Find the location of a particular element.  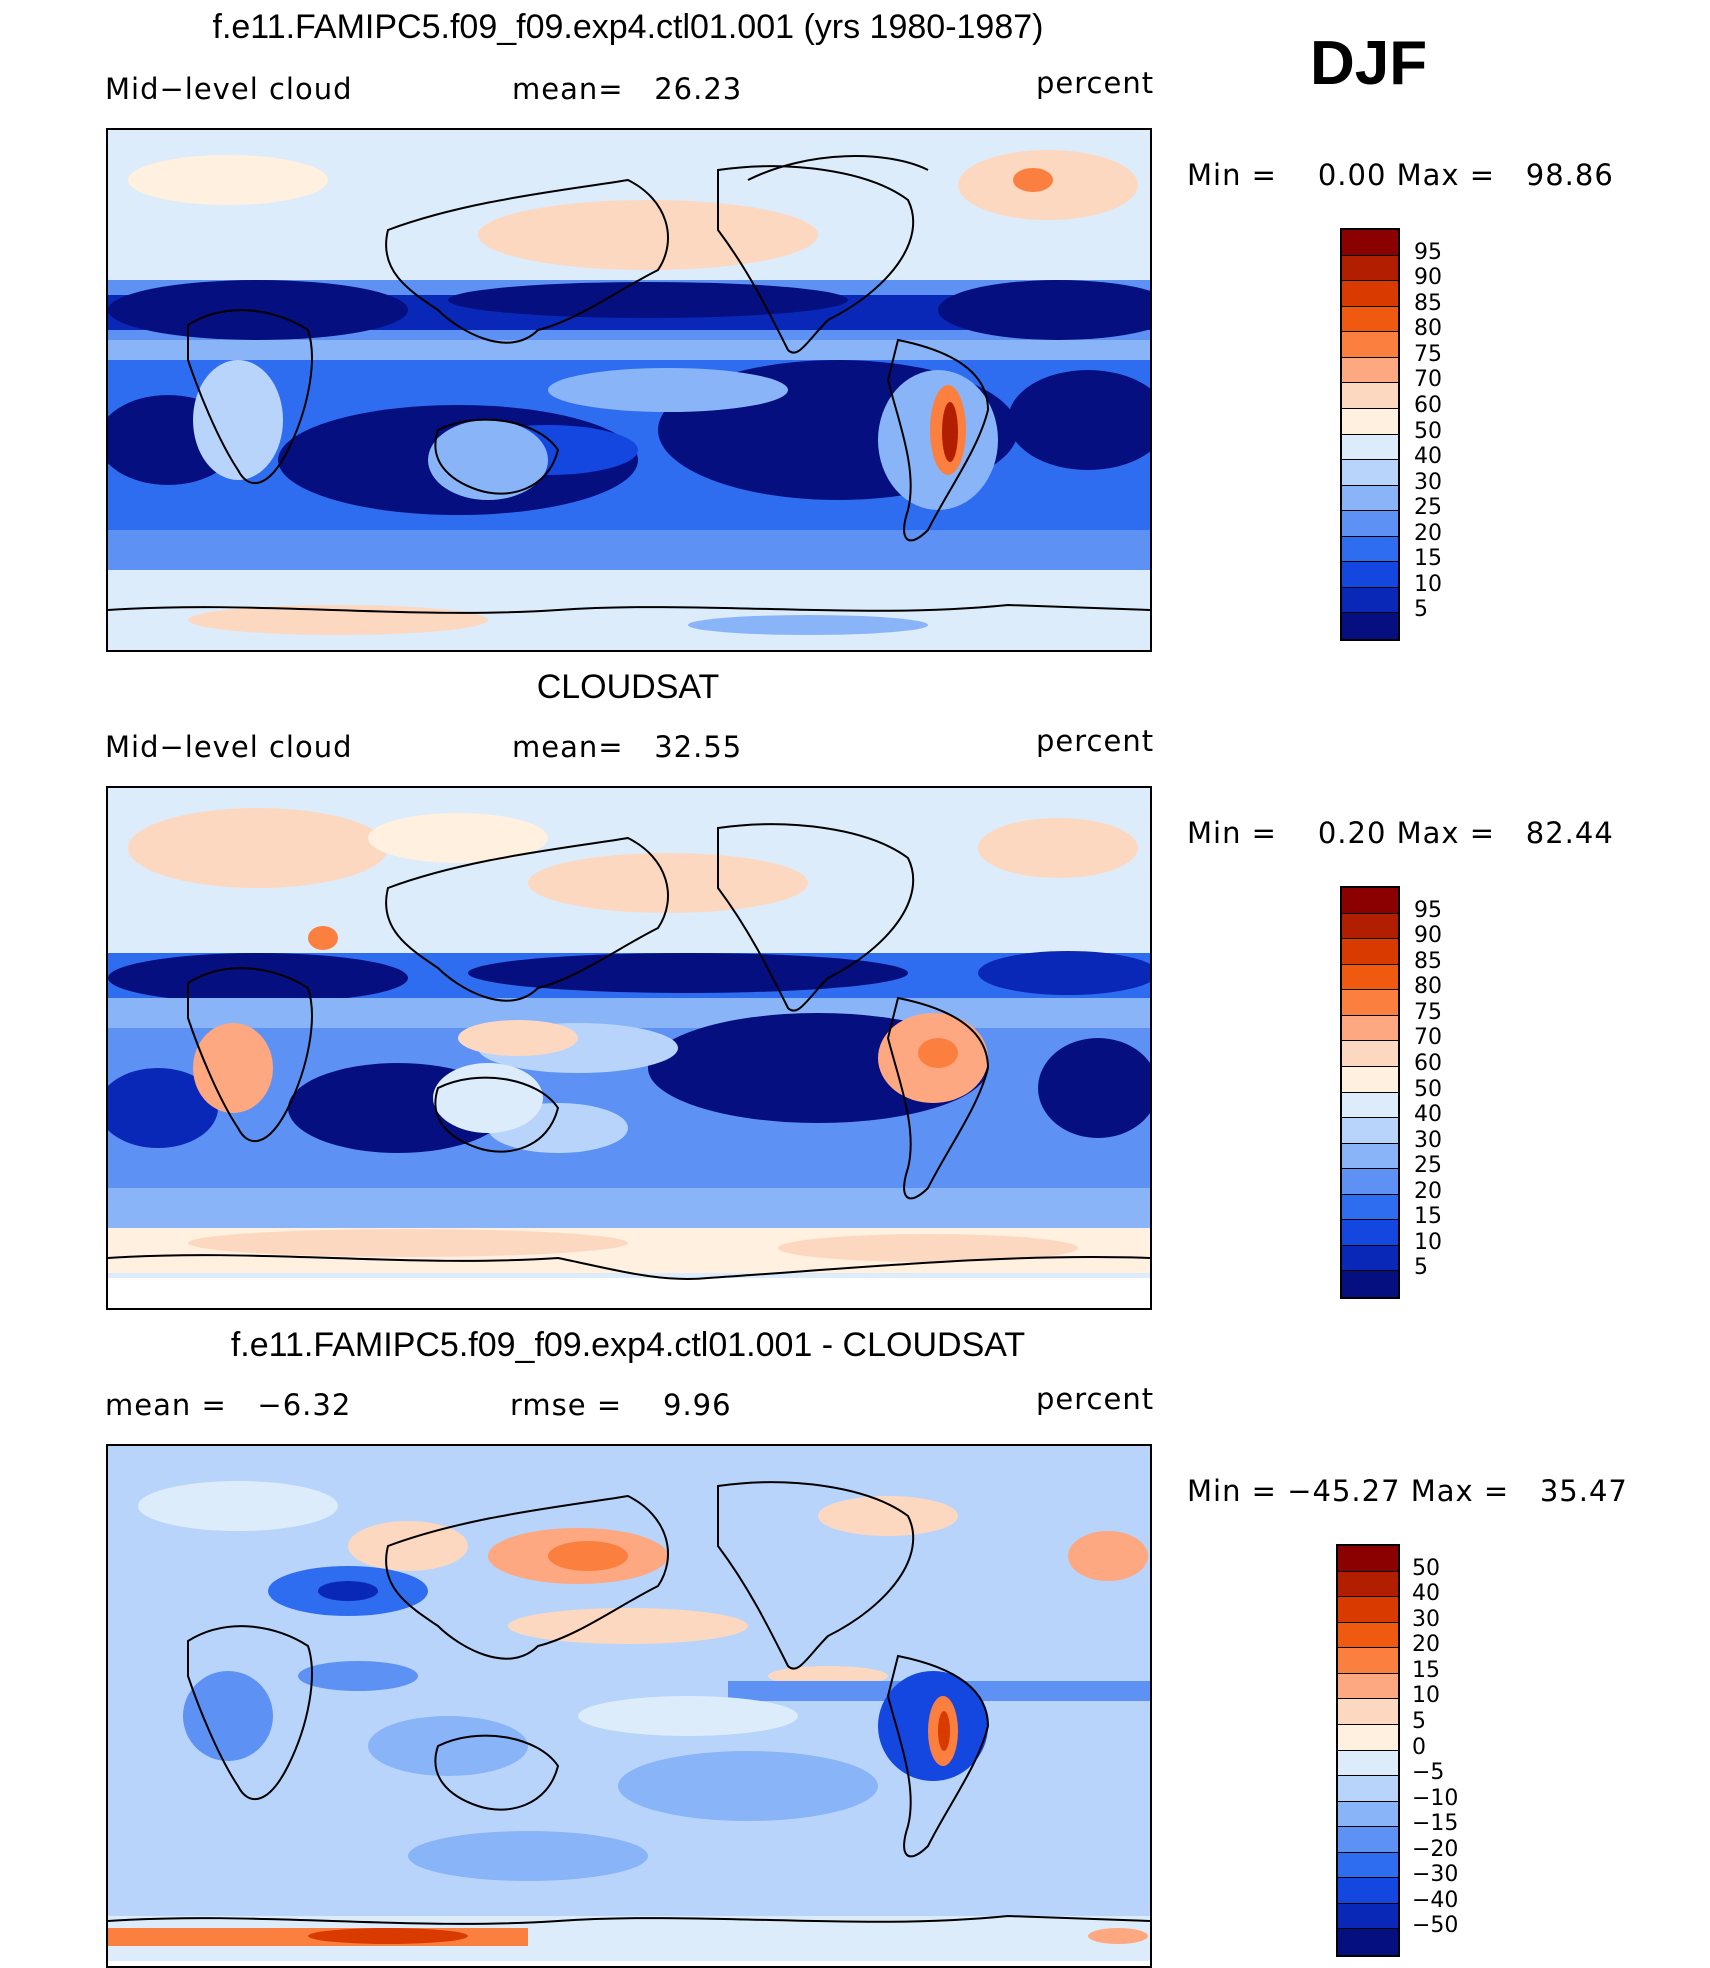

panel-obs-colorbar is located at coordinates (1370, 1092).